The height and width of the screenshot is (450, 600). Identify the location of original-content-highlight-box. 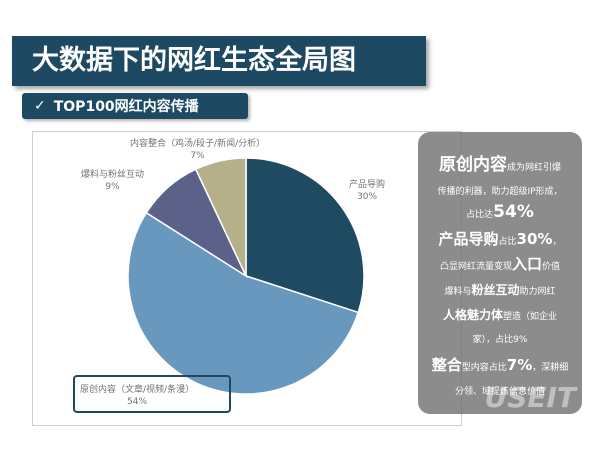
(152, 394).